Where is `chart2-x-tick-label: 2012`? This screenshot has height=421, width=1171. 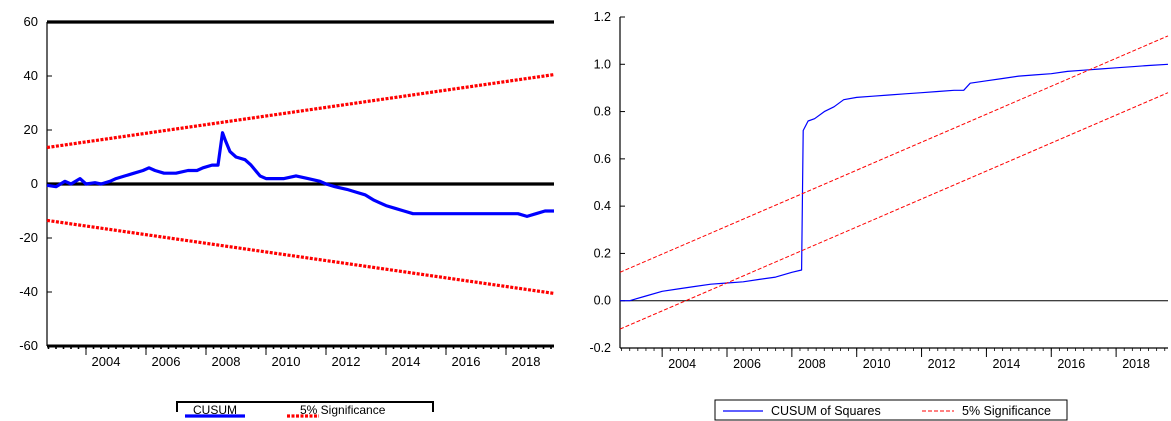 chart2-x-tick-label: 2012 is located at coordinates (942, 364).